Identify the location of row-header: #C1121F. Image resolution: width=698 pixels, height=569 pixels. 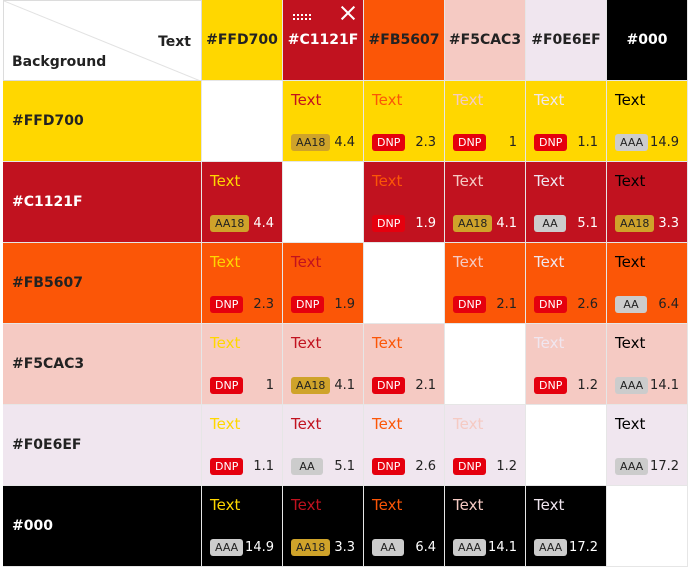
(102, 202).